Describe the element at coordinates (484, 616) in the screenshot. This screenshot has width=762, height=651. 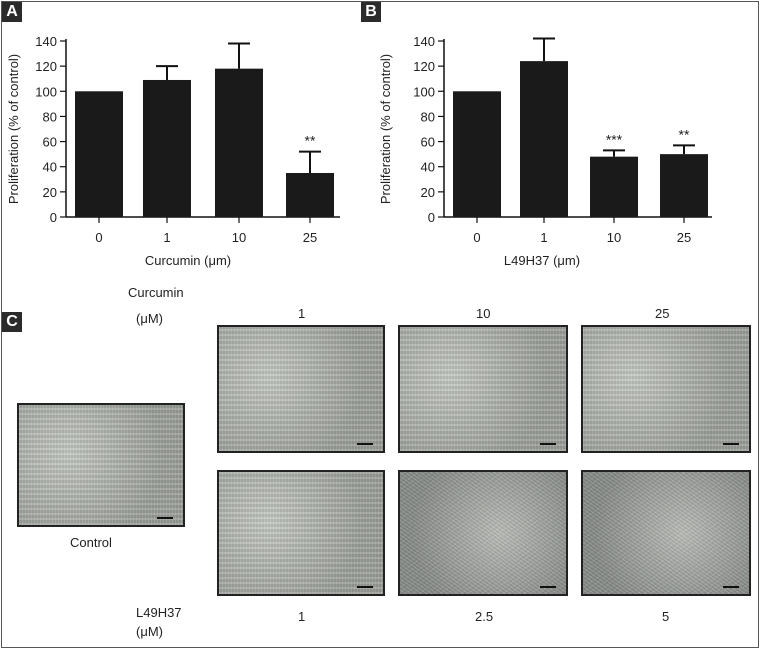
I see `l49h37-dose-2-5: 2.5` at that location.